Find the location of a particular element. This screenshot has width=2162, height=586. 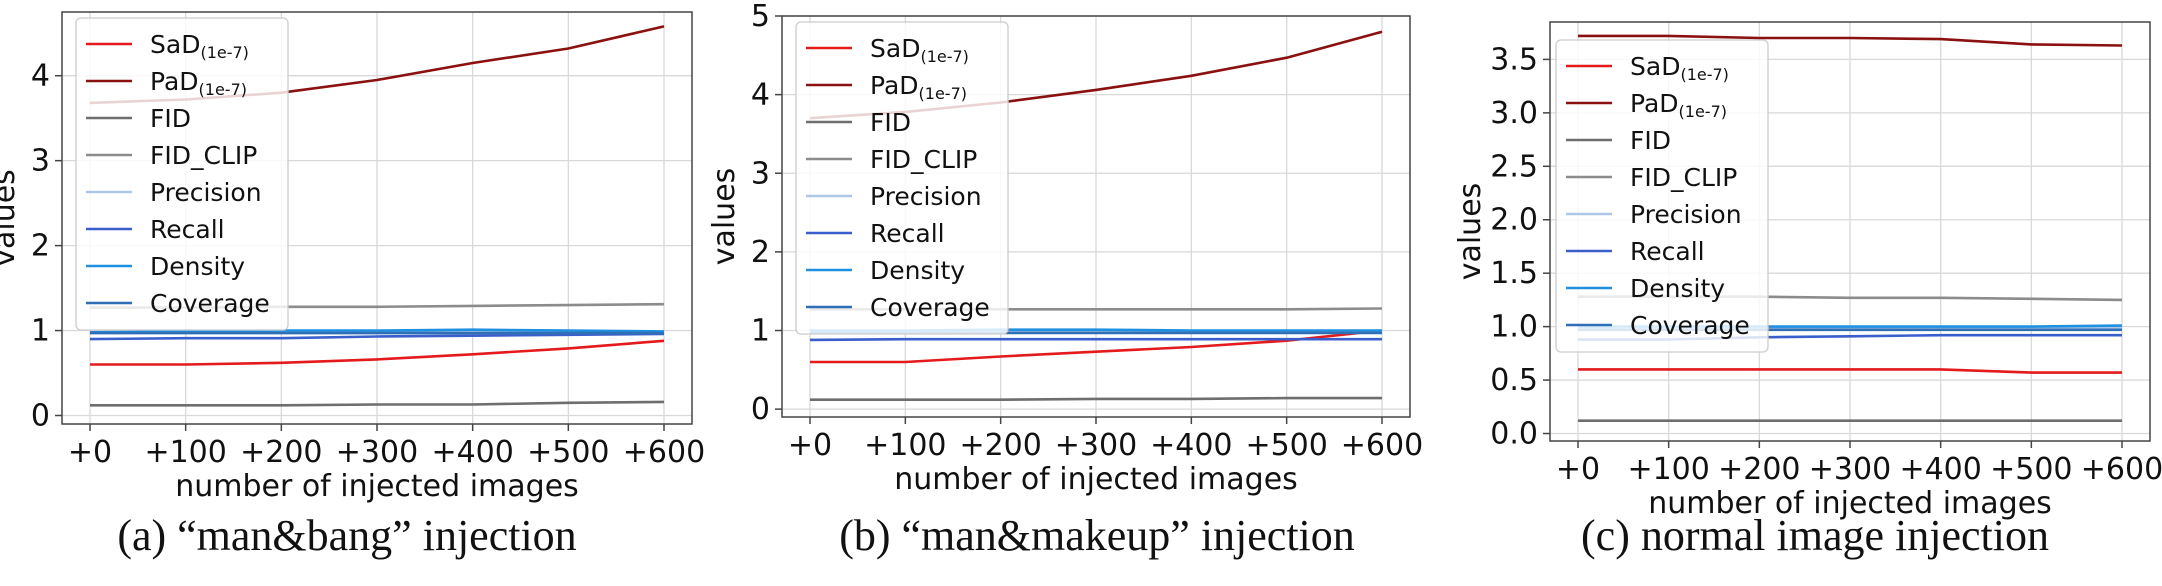

legend-label: Recall is located at coordinates (907, 233).